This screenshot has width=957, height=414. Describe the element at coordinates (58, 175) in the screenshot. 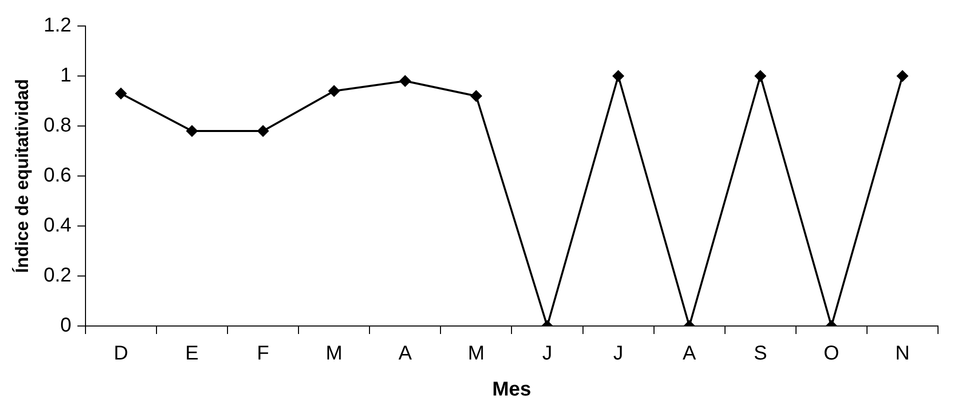

I see `y-tick-label: 0.6` at that location.